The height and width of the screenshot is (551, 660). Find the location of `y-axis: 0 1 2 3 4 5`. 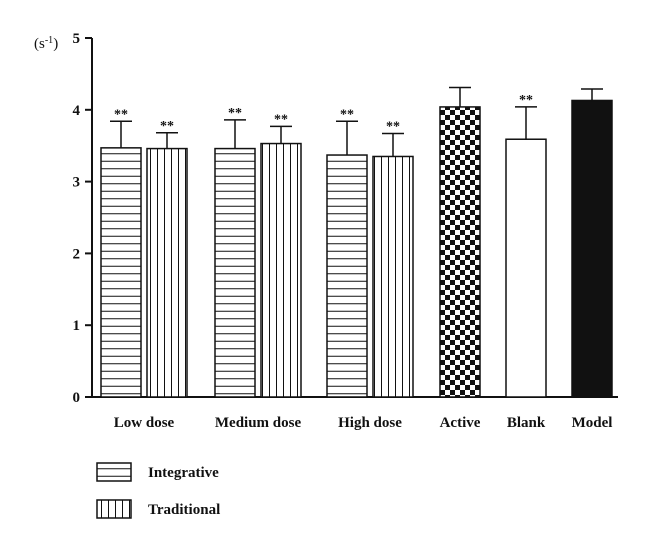

y-axis: 0 1 2 3 4 5 is located at coordinates (83, 218).